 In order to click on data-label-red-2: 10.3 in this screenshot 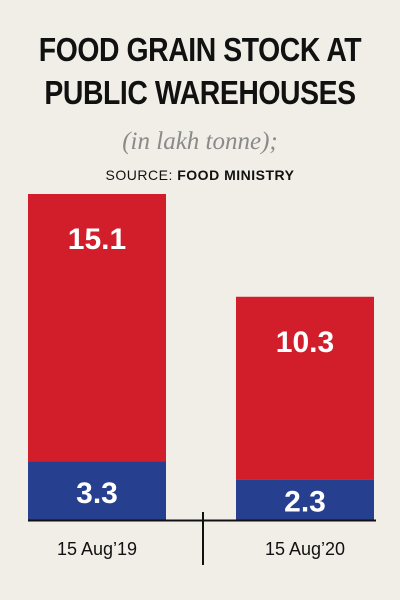, I will do `click(305, 342)`.